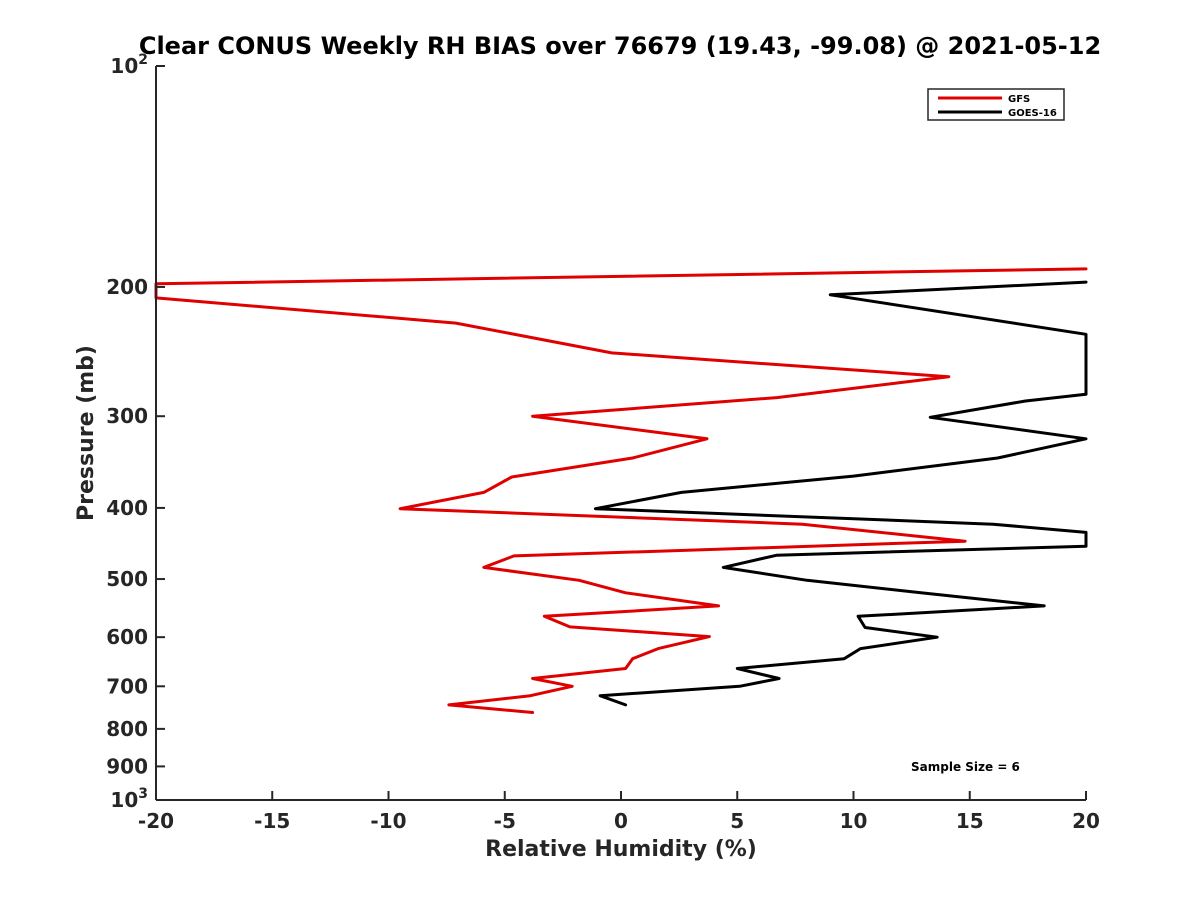 The width and height of the screenshot is (1200, 900). I want to click on legend: GFS GOES-16, so click(996, 104).